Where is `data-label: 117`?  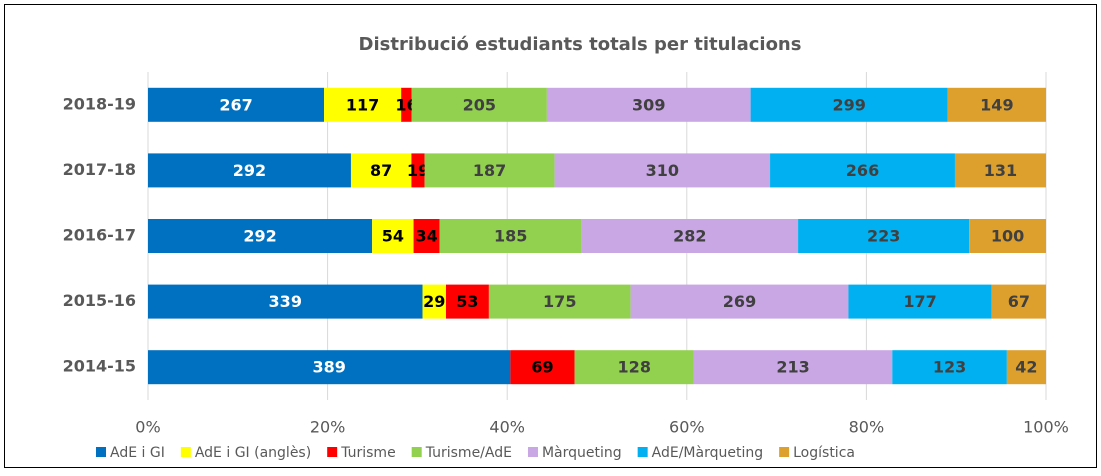 data-label: 117 is located at coordinates (362, 104).